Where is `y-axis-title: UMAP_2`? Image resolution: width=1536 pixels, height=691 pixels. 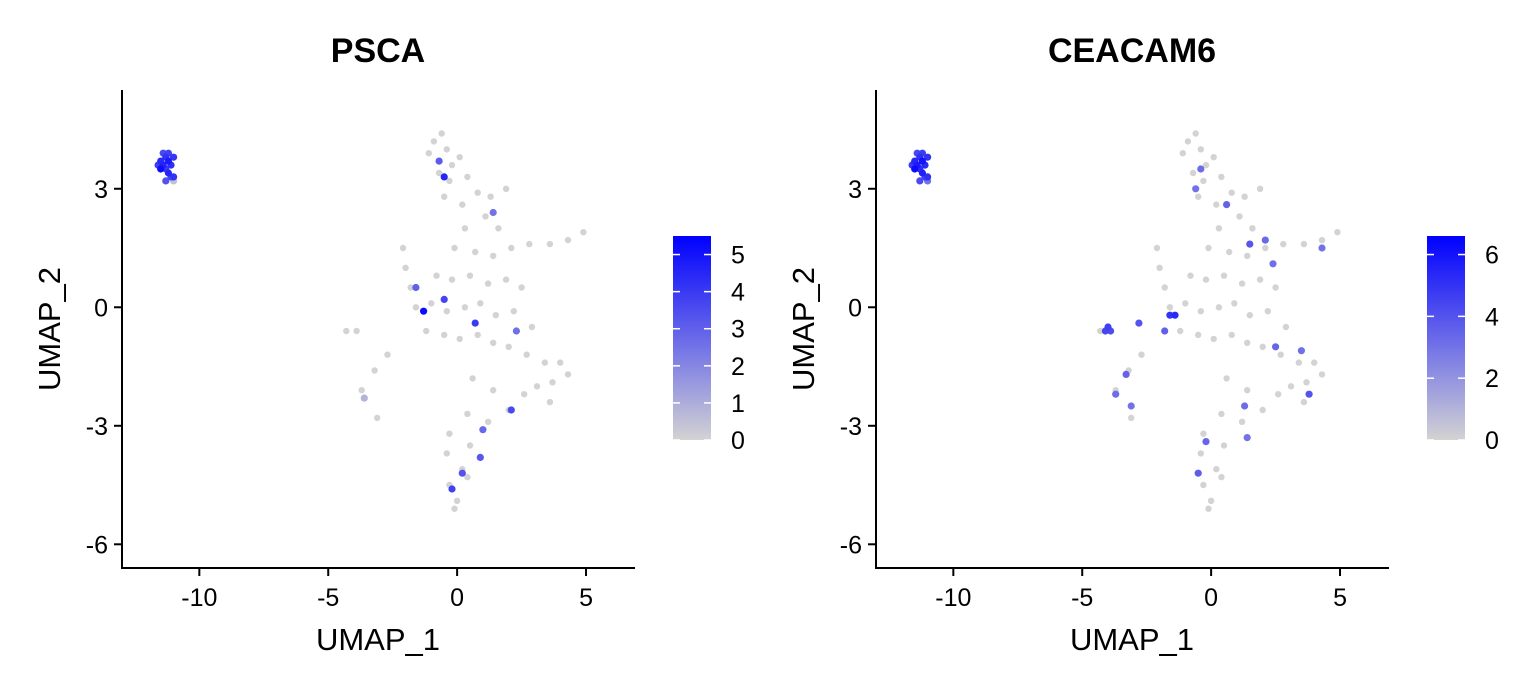 y-axis-title: UMAP_2 is located at coordinates (49, 329).